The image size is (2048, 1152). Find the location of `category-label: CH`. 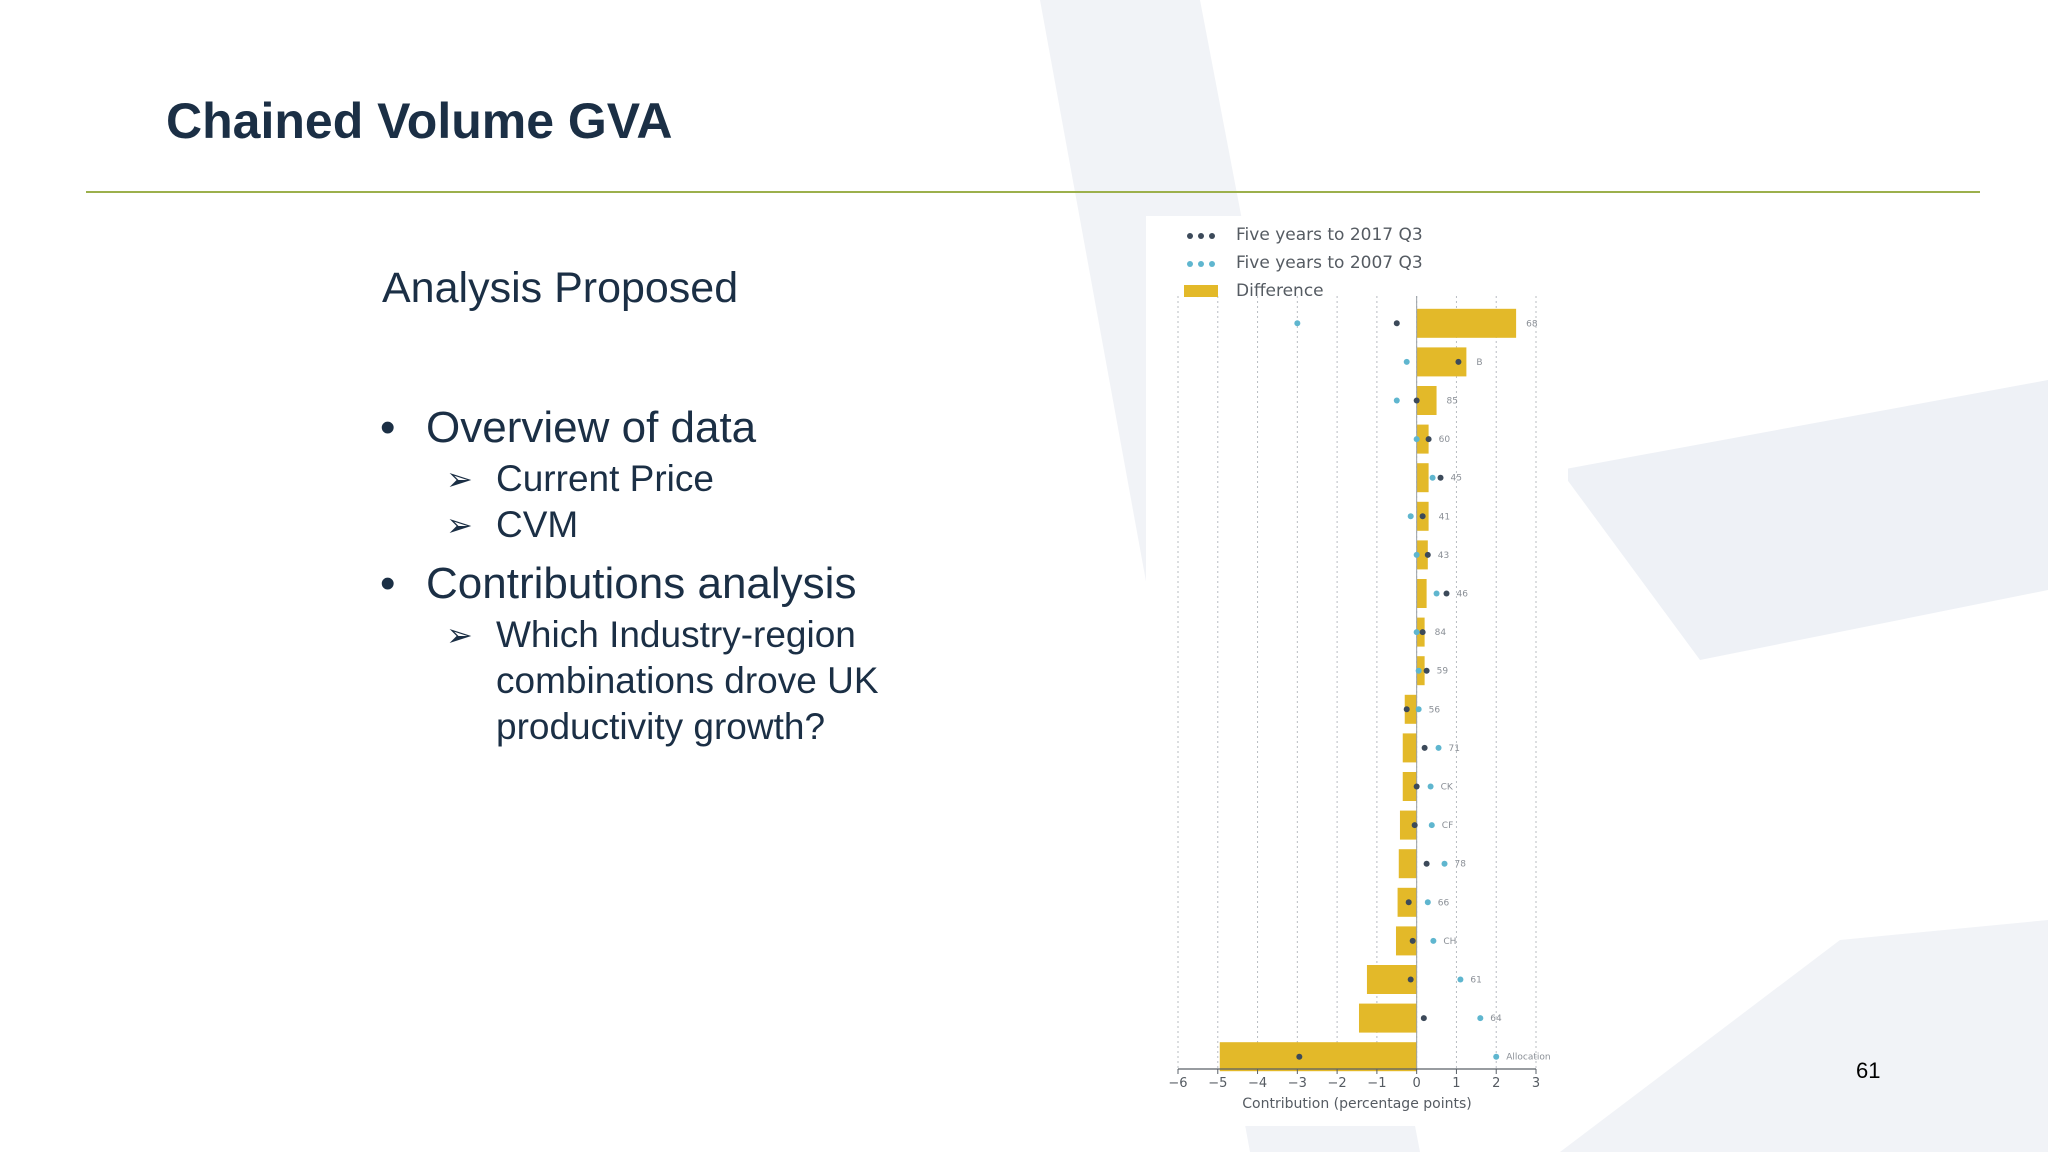

category-label: CH is located at coordinates (1449, 942).